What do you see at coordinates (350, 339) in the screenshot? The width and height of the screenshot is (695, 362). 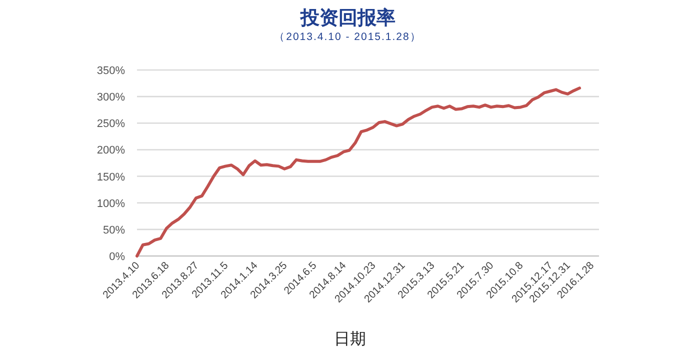 I see `x-axis-title: 日期` at bounding box center [350, 339].